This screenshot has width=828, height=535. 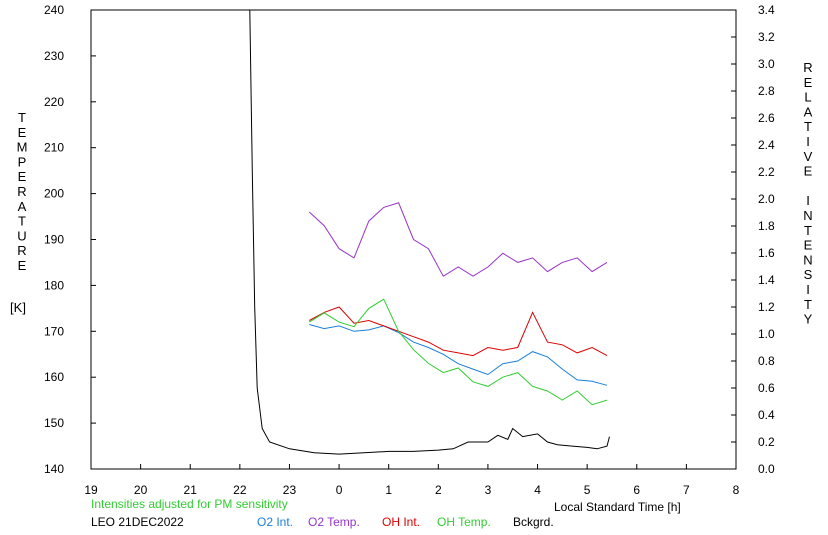 I want to click on left-axis-letter: P, so click(x=22, y=161).